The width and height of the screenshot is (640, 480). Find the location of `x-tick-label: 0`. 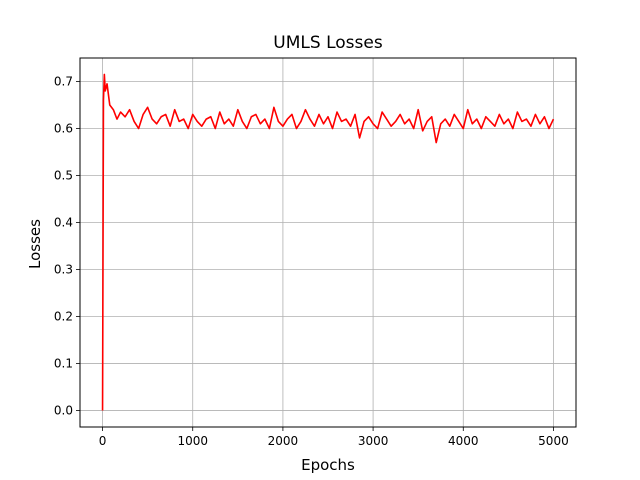

x-tick-label: 0 is located at coordinates (103, 441).